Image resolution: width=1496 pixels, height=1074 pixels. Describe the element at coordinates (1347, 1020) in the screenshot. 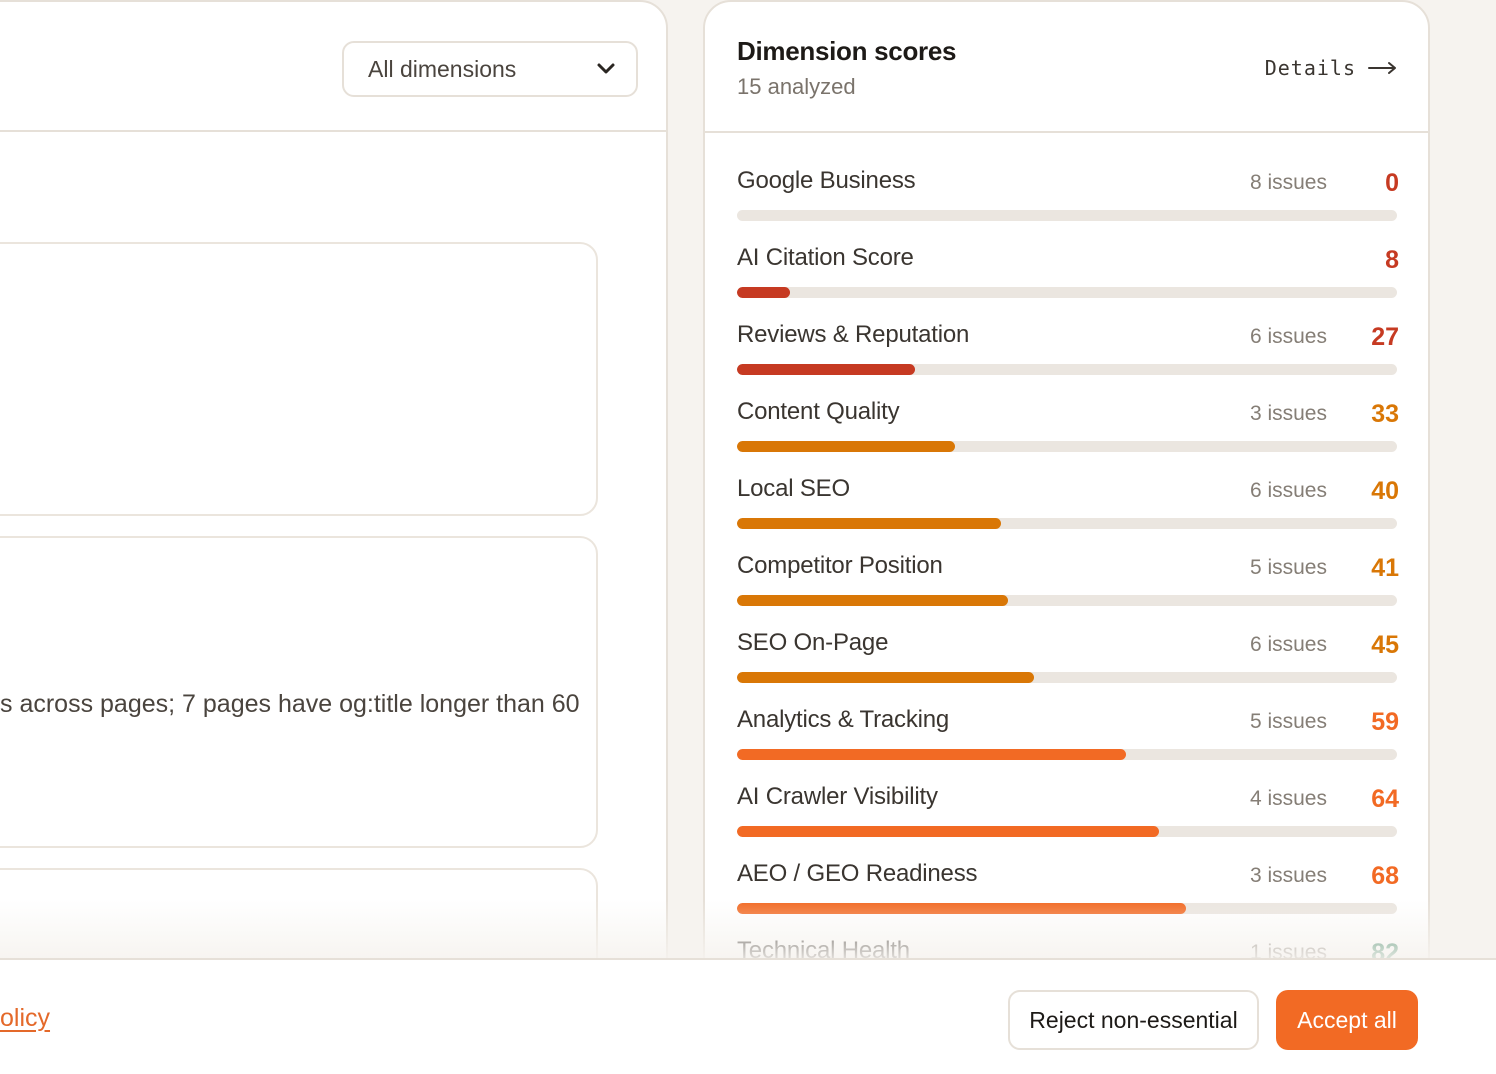

I see `accept-all-button: Accept all` at that location.